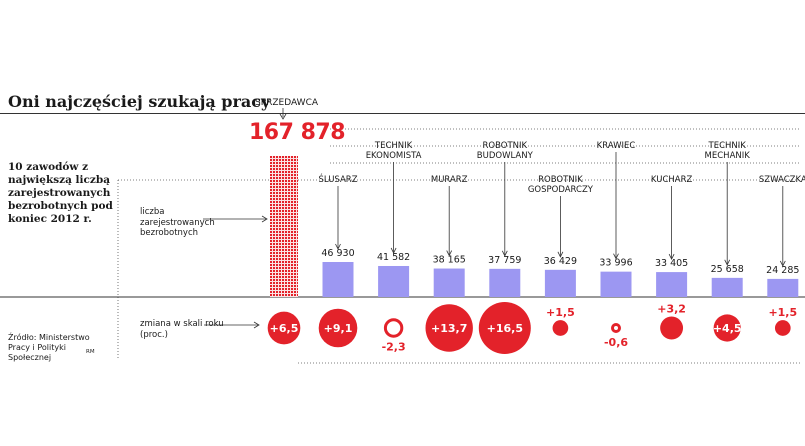 This screenshot has height=446, width=805. I want to click on bar-value-label: 46 930, so click(337, 253).